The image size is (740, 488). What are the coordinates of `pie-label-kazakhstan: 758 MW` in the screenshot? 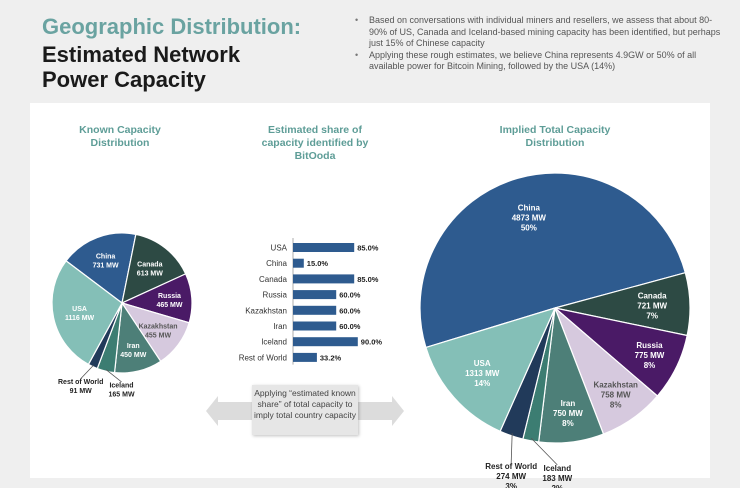 It's located at (616, 395).